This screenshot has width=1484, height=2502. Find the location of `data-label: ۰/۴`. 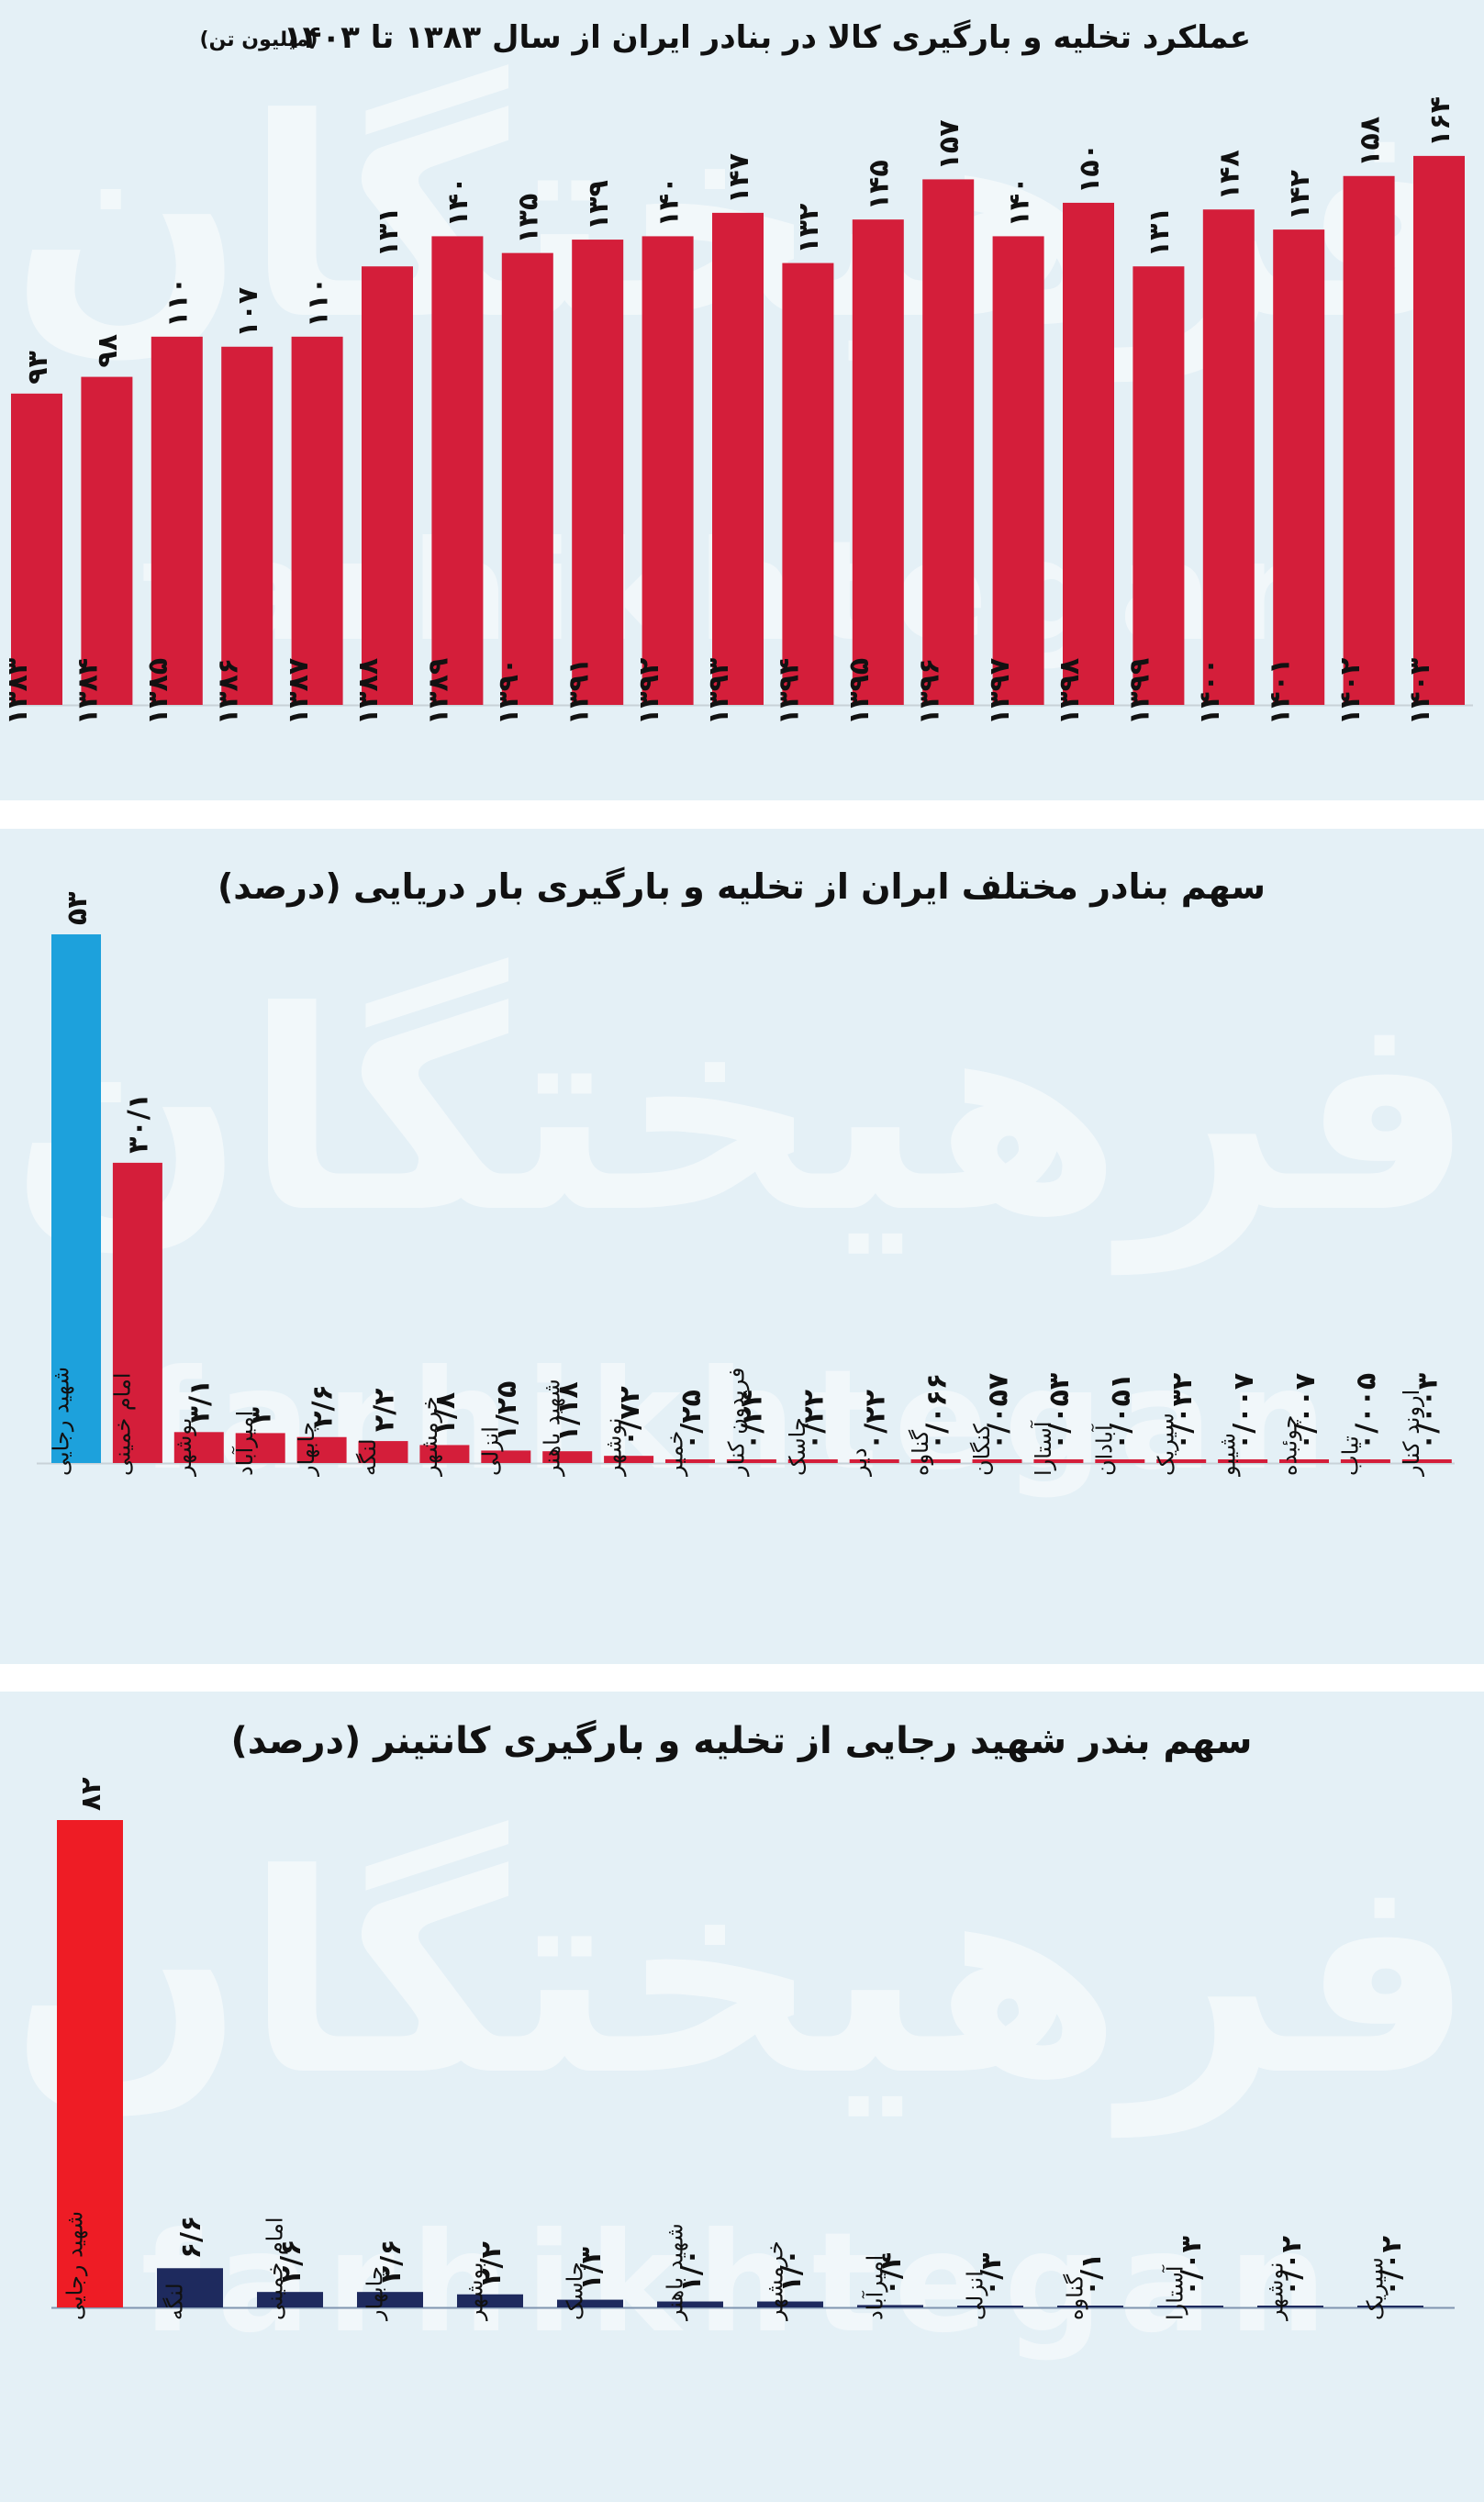

data-label: ۰/۴ is located at coordinates (892, 2274).